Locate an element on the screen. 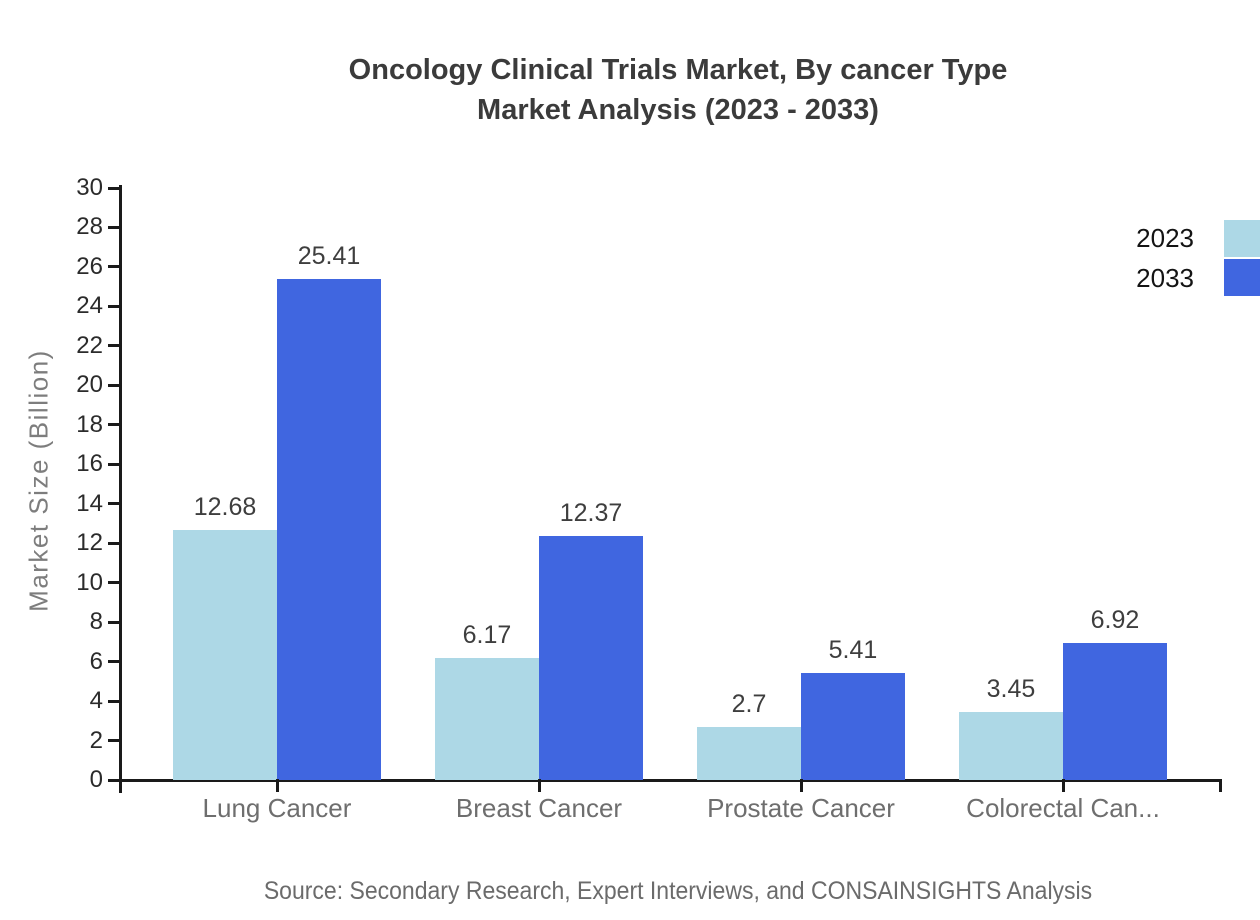 Image resolution: width=1260 pixels, height=920 pixels. bar-value-label: 12.37 is located at coordinates (591, 512).